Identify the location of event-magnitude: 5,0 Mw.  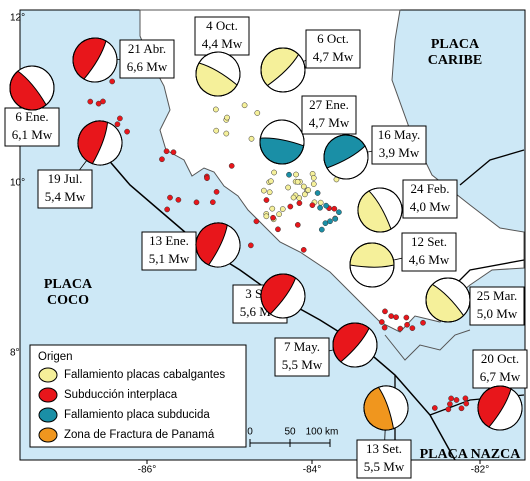
(497, 313).